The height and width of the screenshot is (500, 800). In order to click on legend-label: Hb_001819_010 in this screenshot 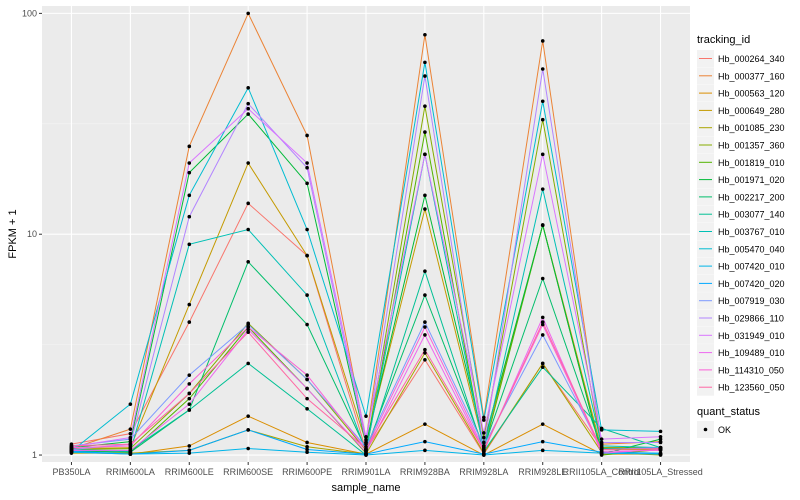, I will do `click(751, 163)`.